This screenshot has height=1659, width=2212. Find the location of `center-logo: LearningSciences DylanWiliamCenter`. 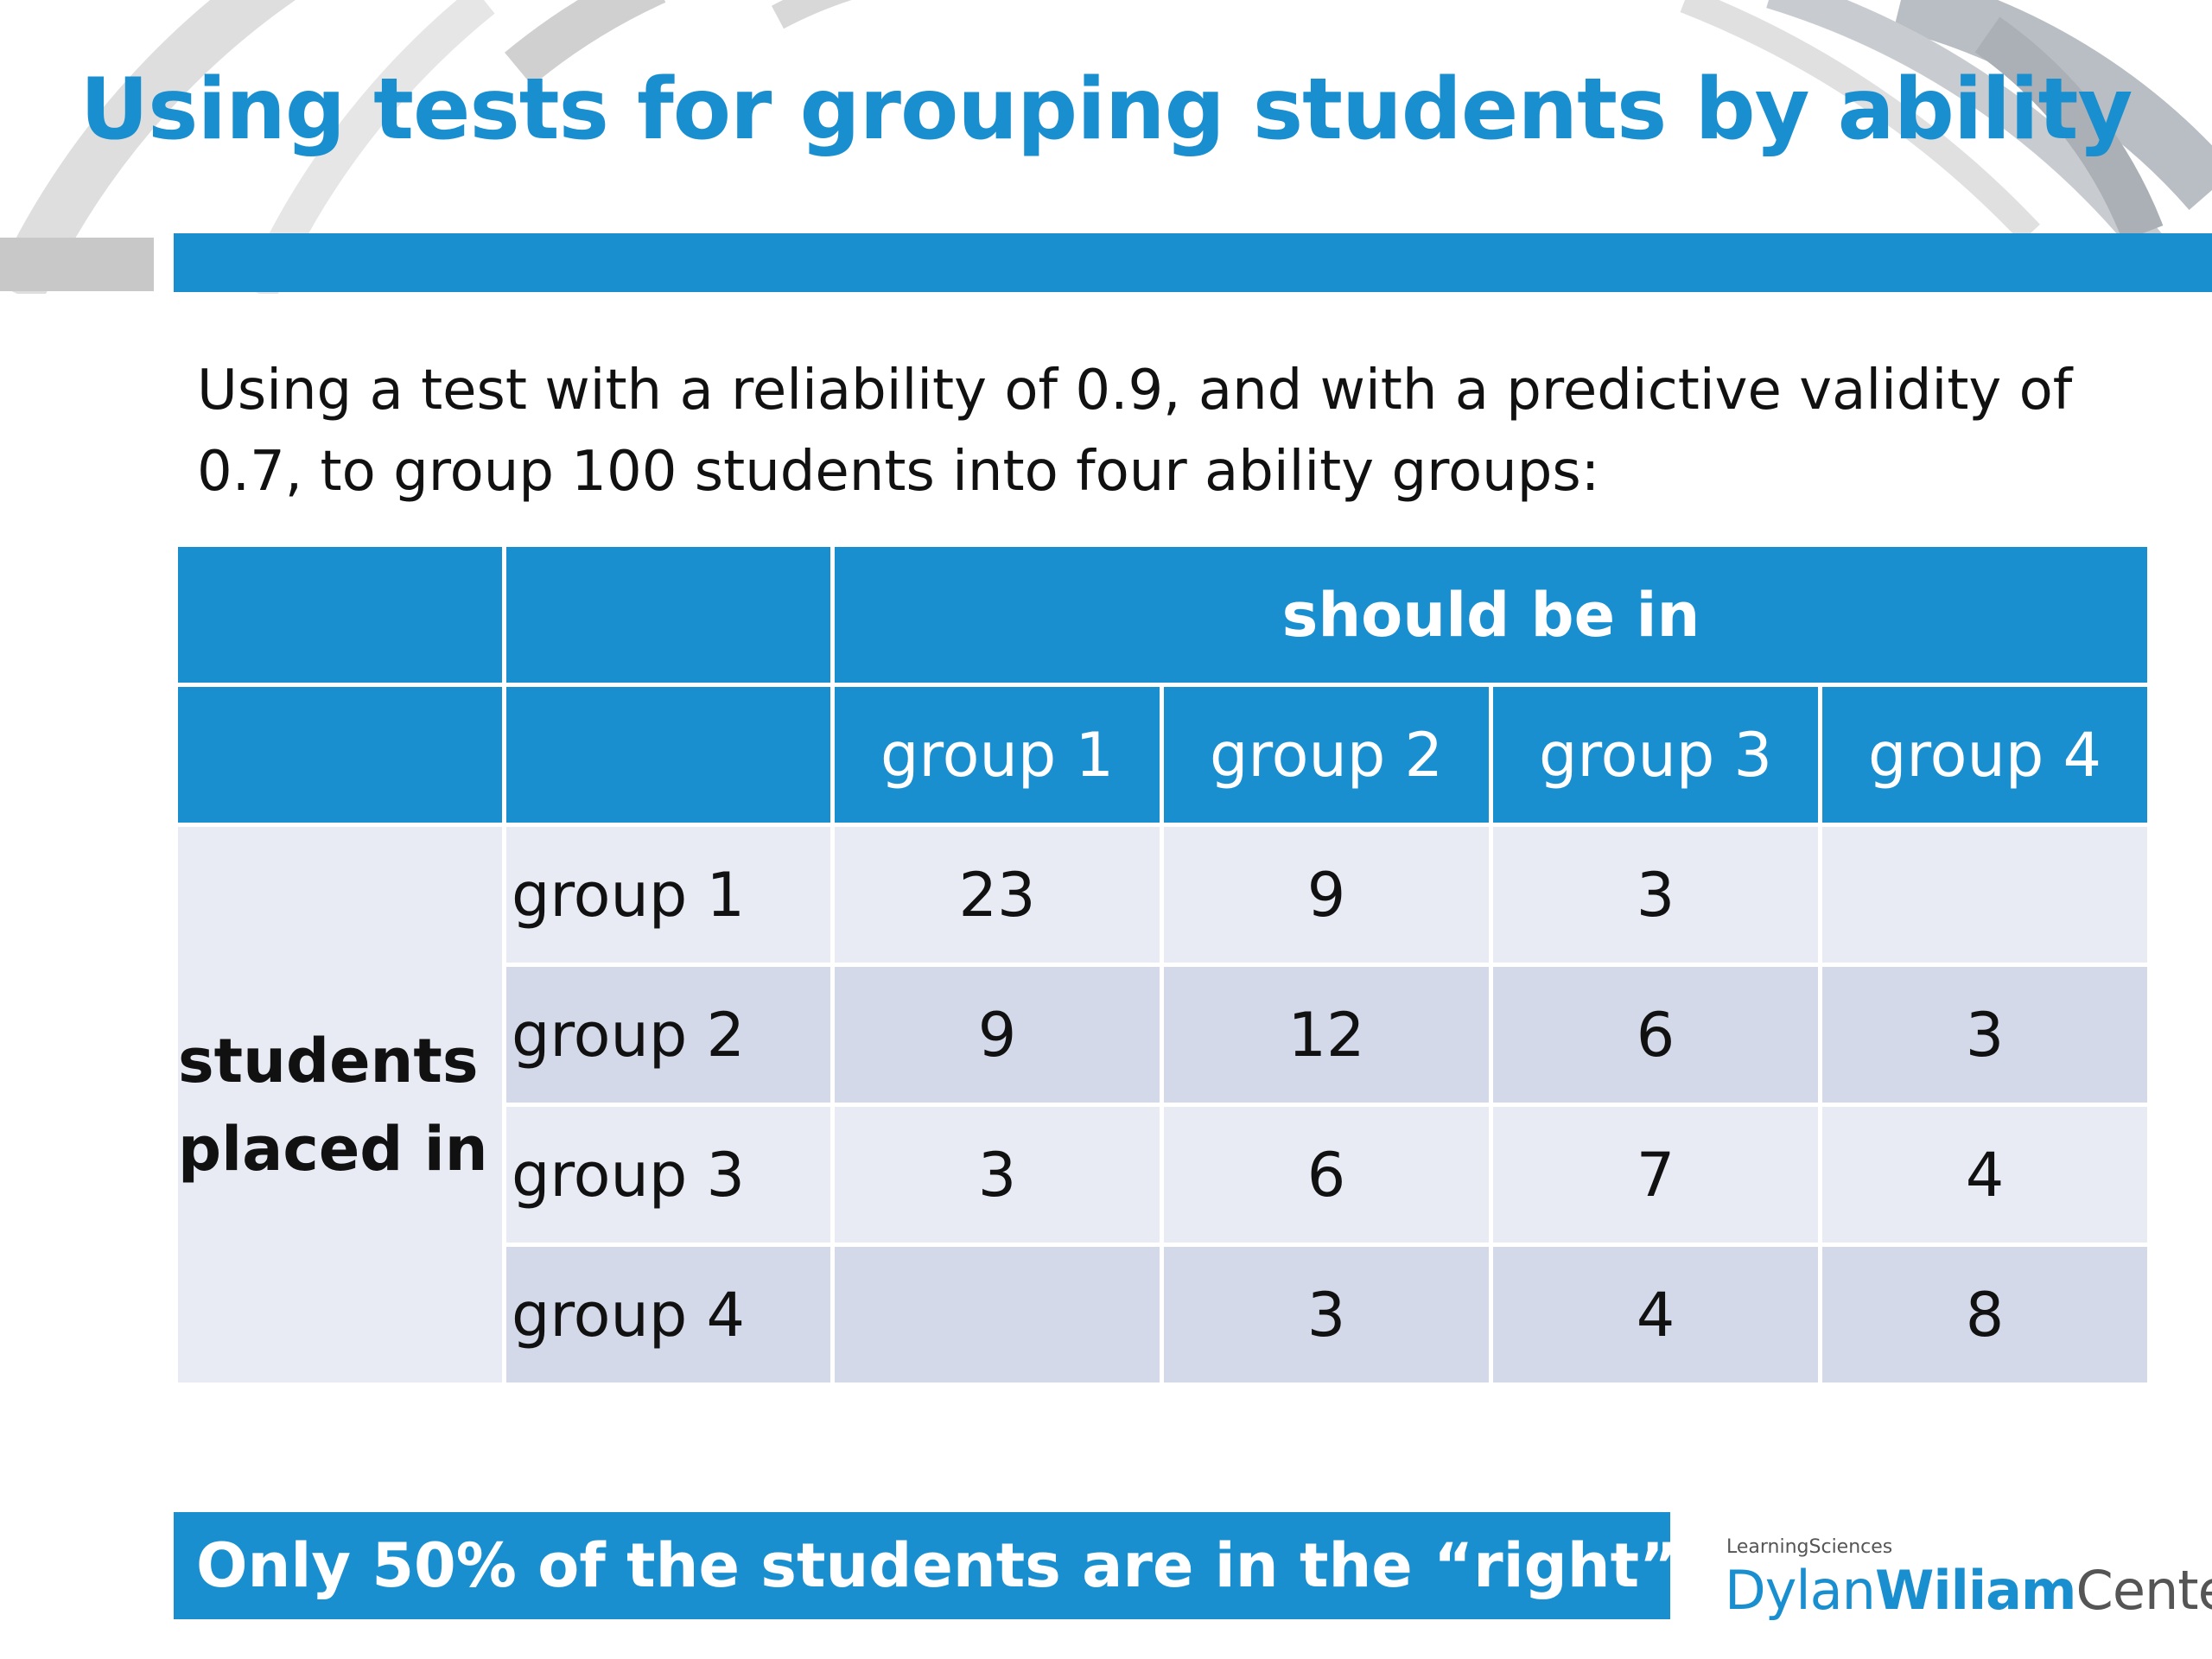

center-logo: LearningSciences DylanWiliamCenter is located at coordinates (1968, 1576).